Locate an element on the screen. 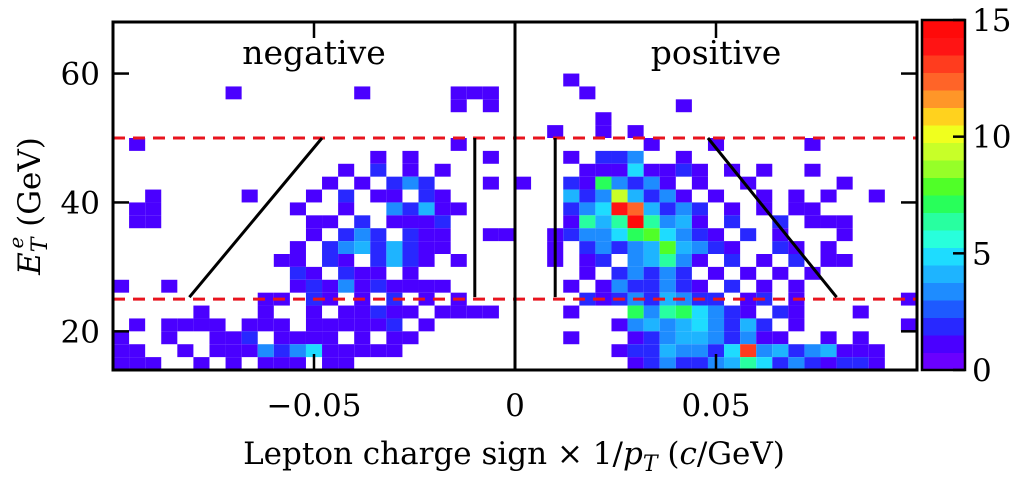 This screenshot has width=1021, height=479. region-label: positive is located at coordinates (716, 52).